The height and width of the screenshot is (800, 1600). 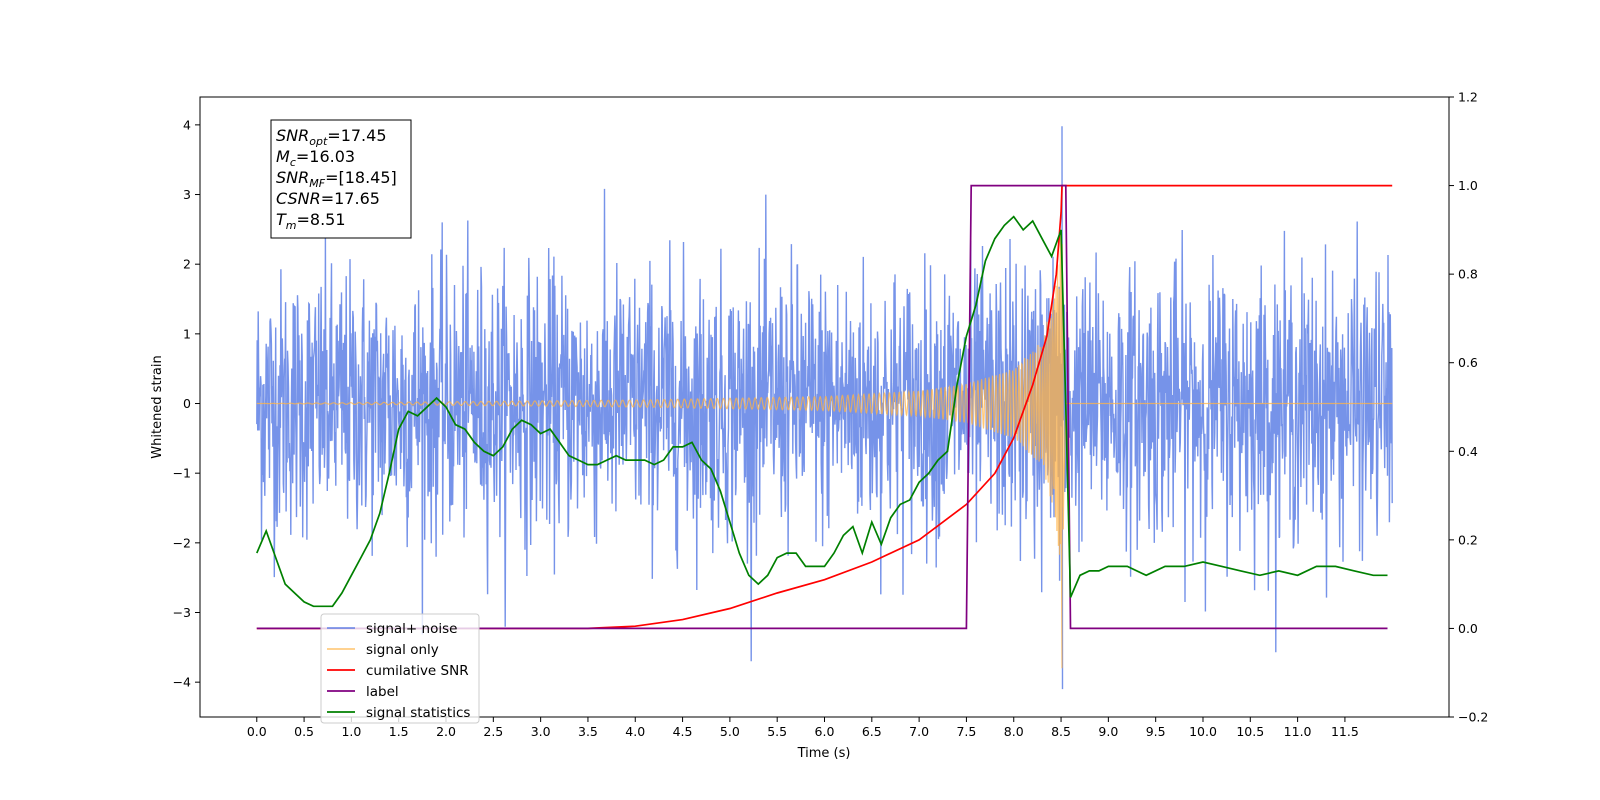 I want to click on x-tick-label: 4.5, so click(x=683, y=731).